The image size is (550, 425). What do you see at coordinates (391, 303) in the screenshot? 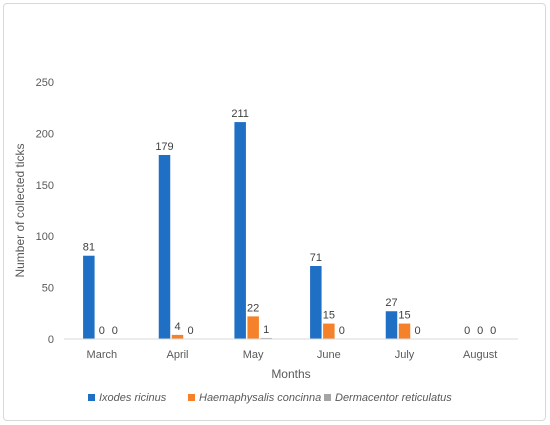
I see `data-label: 27` at bounding box center [391, 303].